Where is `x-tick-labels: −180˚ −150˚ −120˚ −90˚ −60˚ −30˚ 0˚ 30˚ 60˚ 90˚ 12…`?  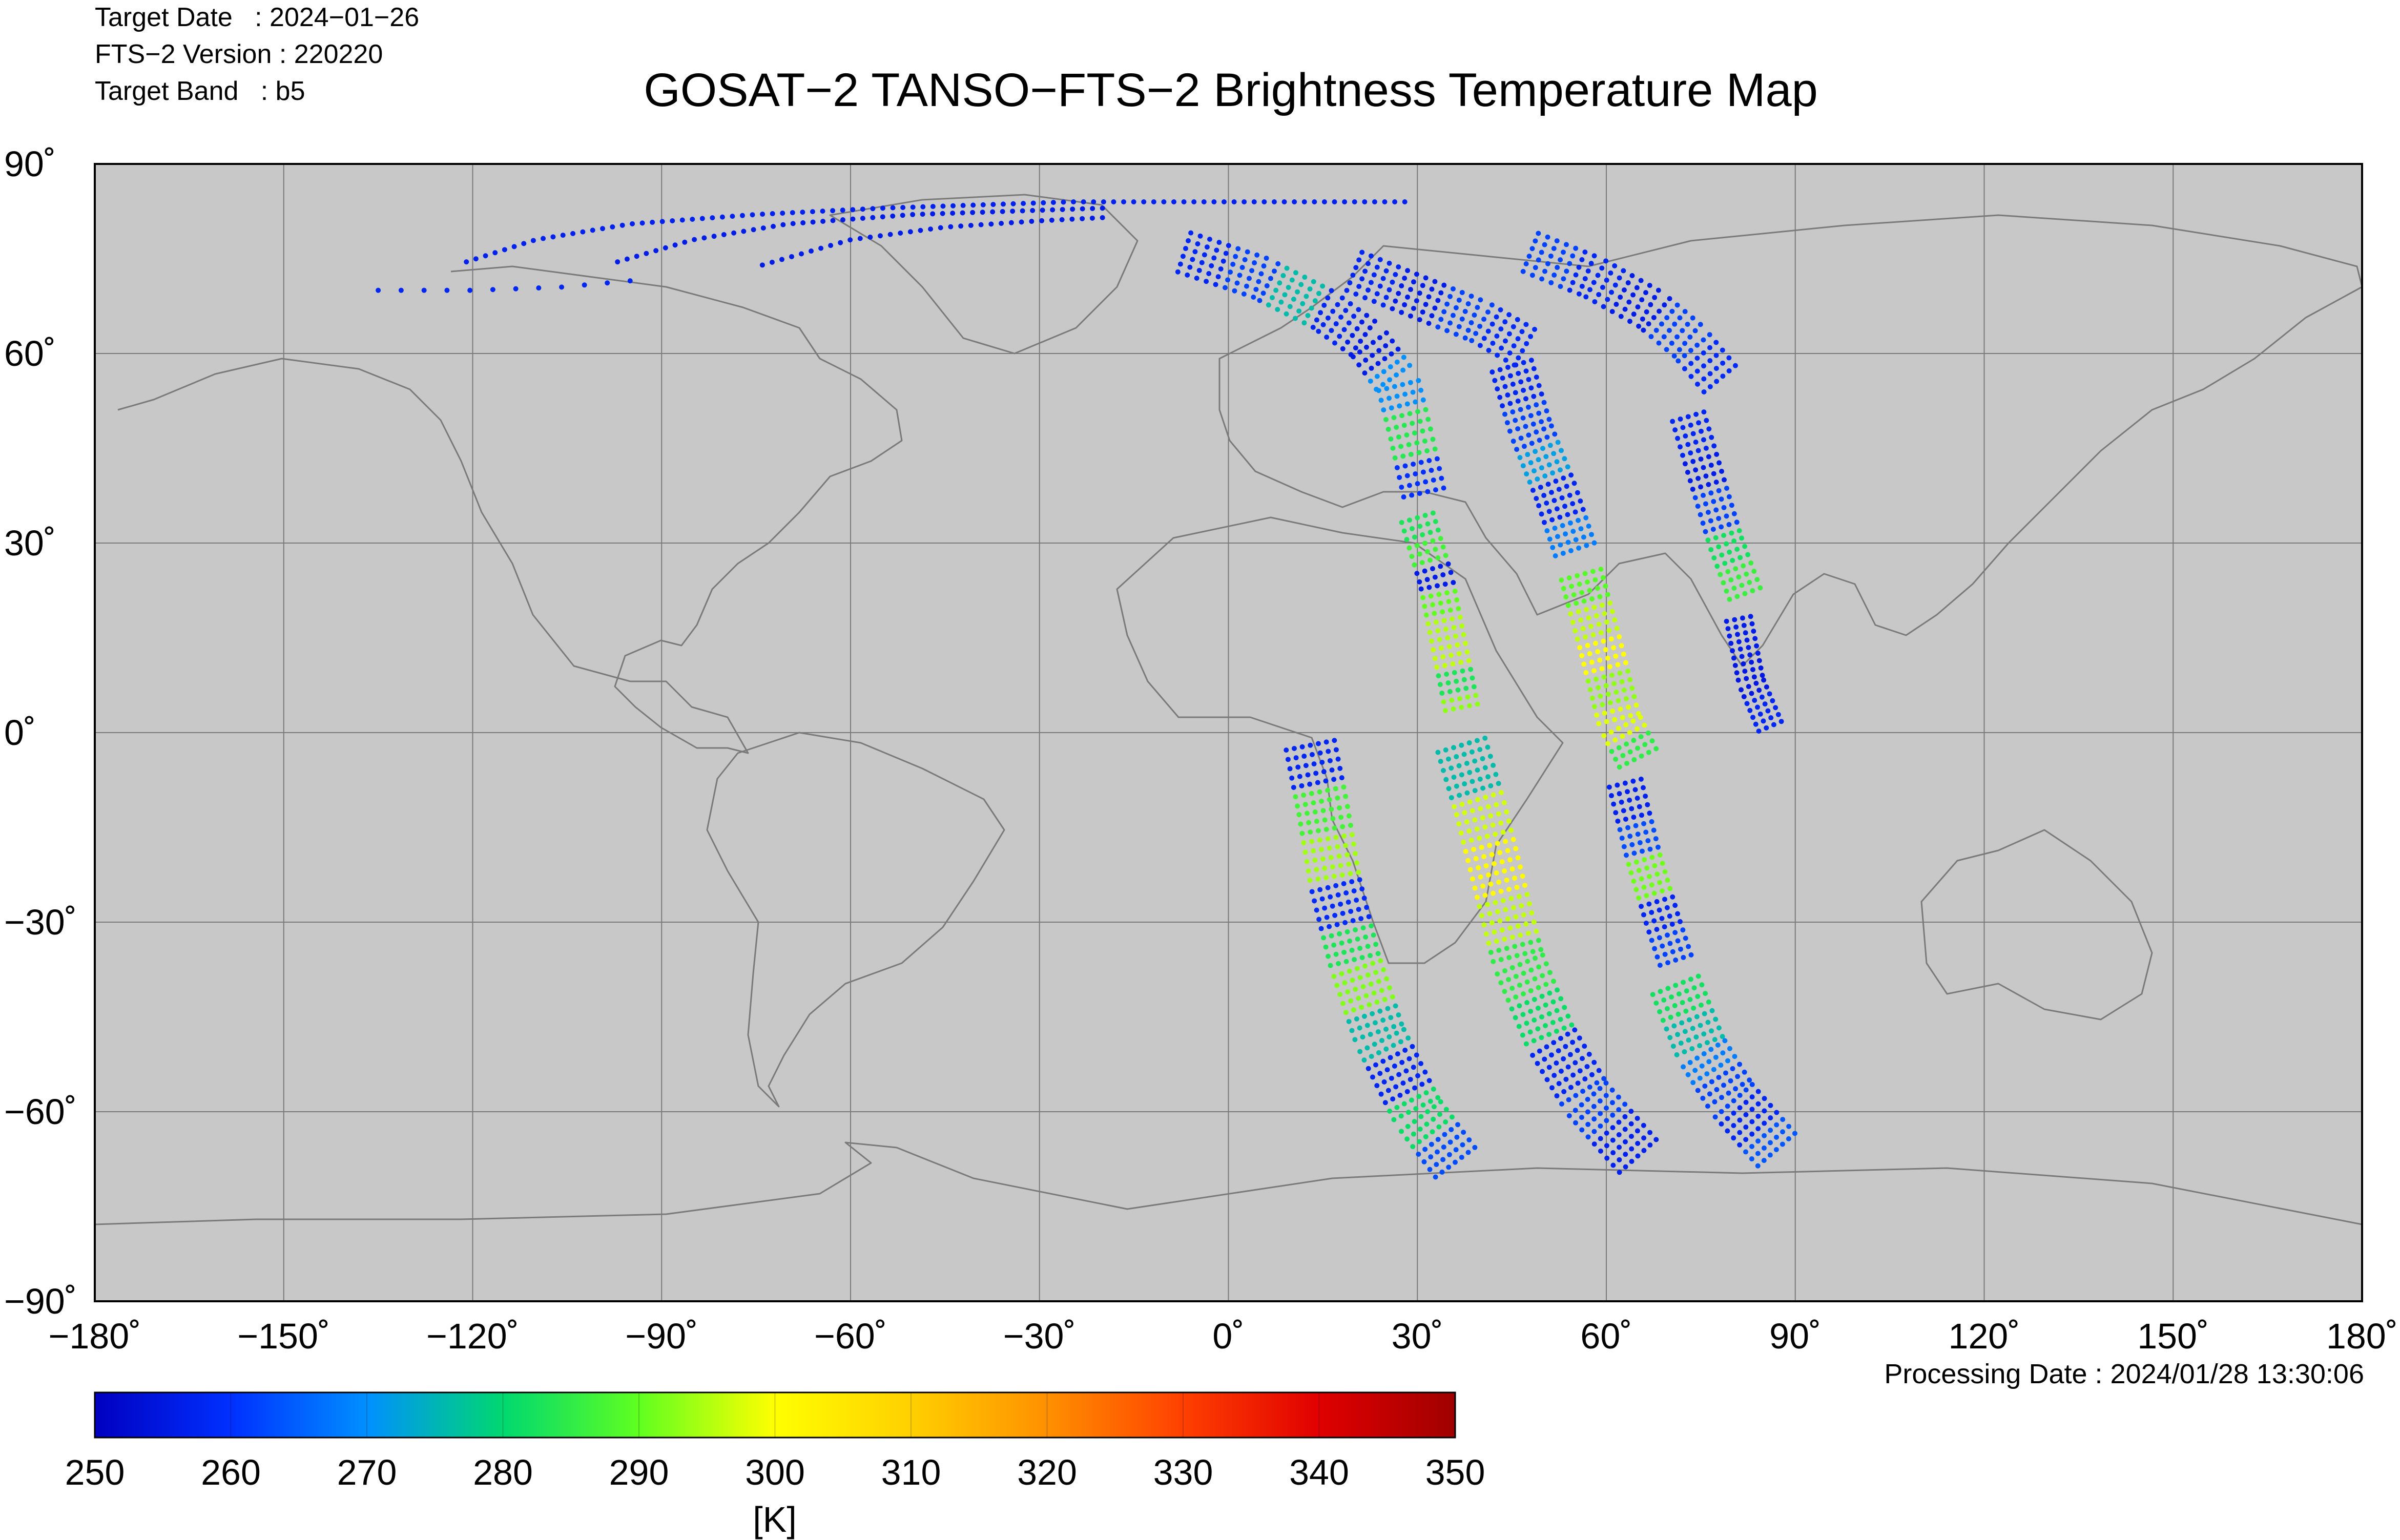 x-tick-labels: −180˚ −150˚ −120˚ −90˚ −60˚ −30˚ 0˚ 30˚ 60˚ 90˚ 12… is located at coordinates (1223, 1336).